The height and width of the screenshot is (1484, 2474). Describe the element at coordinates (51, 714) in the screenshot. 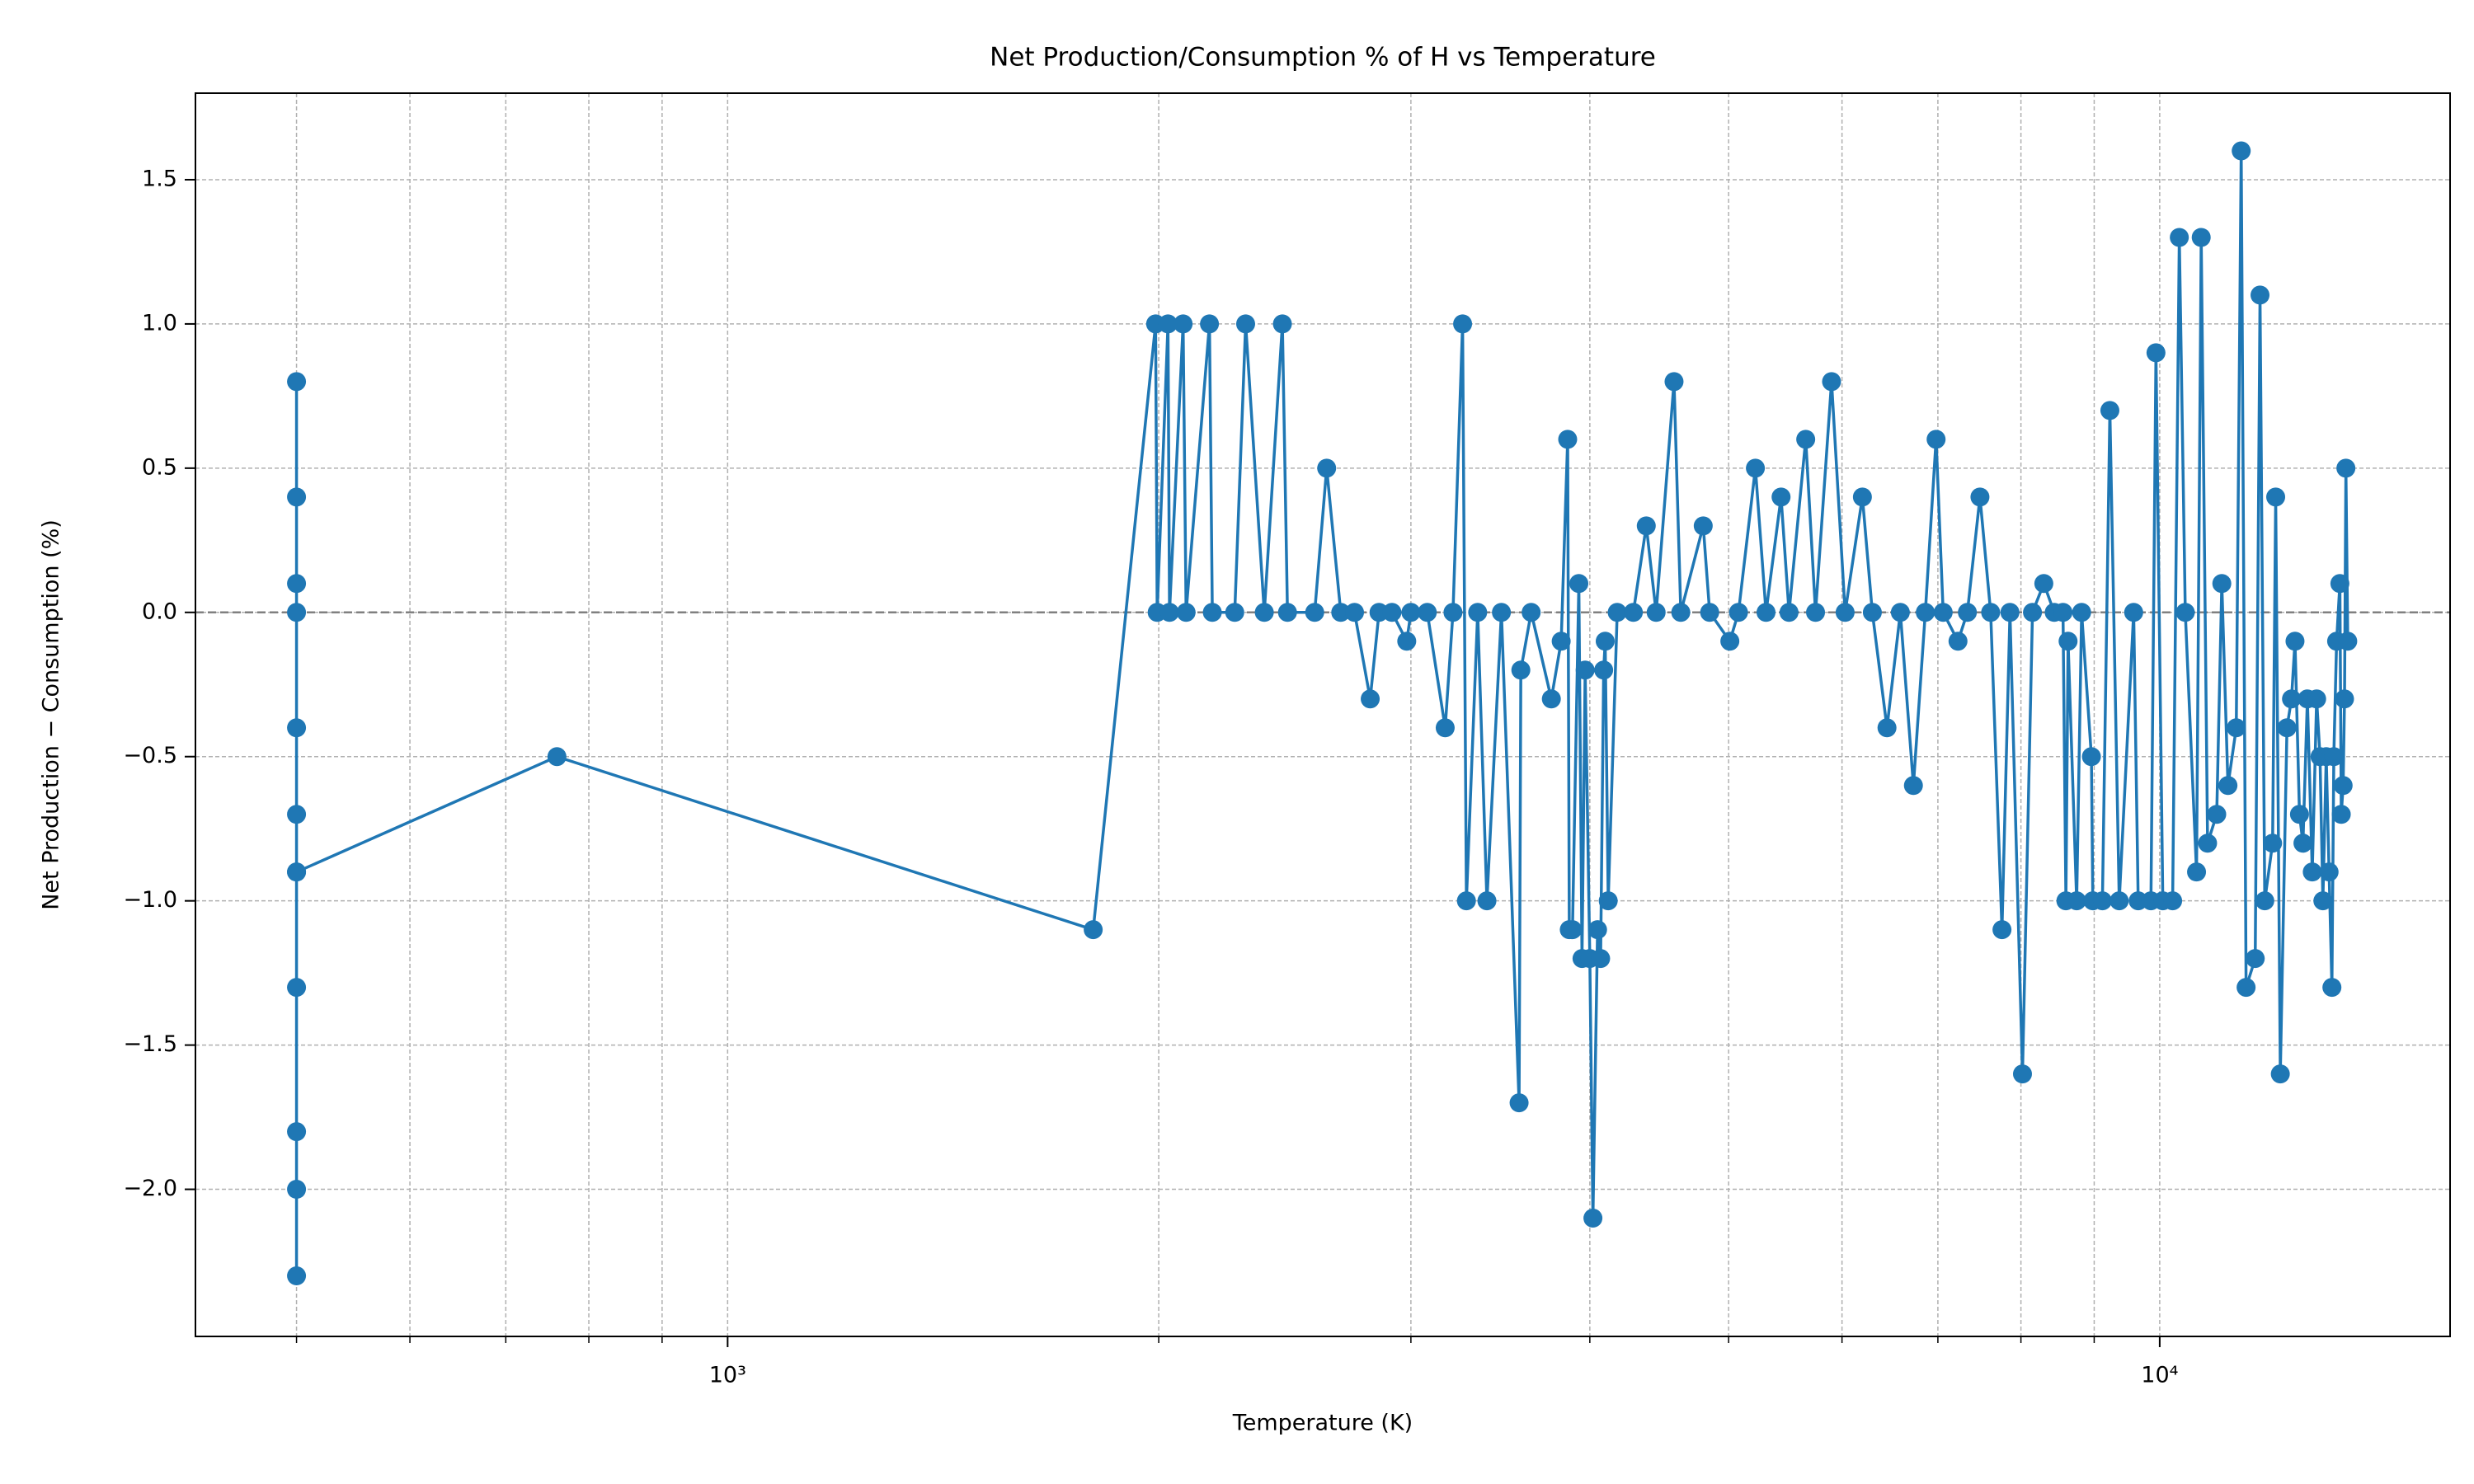

I see `y-axis-label: Net Production − Consumption (%)` at that location.